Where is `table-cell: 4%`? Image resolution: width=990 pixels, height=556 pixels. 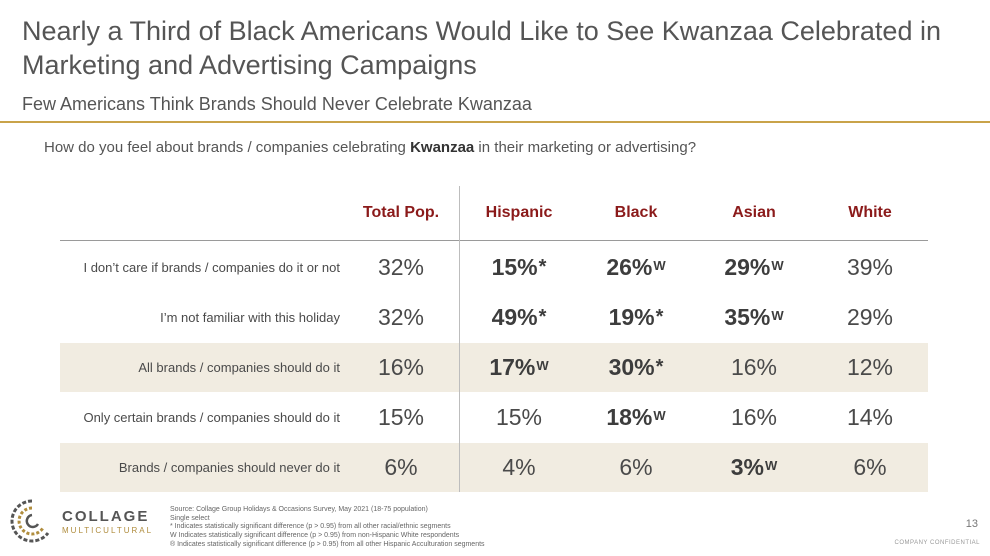 table-cell: 4% is located at coordinates (519, 467).